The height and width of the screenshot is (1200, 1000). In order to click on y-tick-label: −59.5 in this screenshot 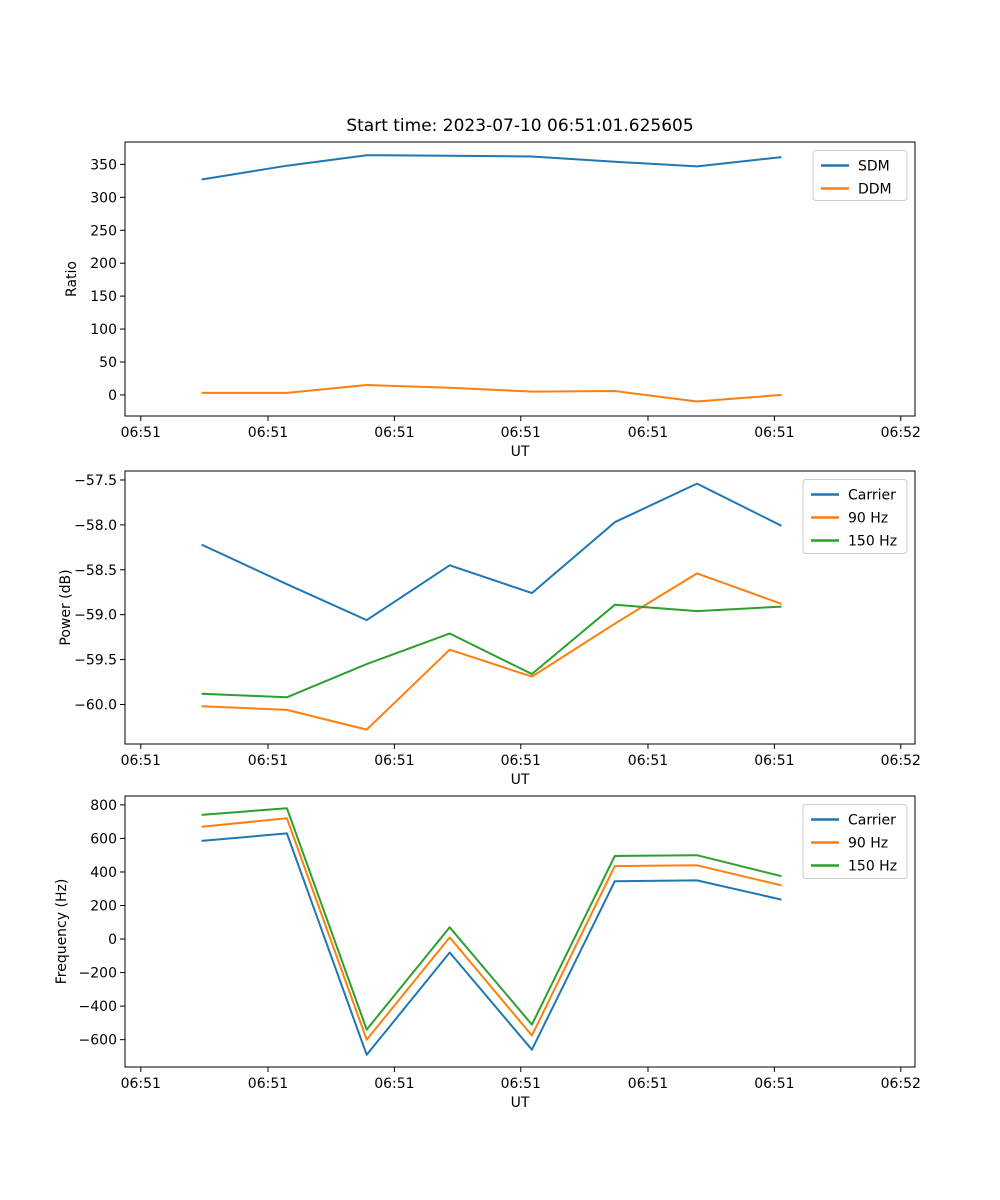, I will do `click(95, 661)`.